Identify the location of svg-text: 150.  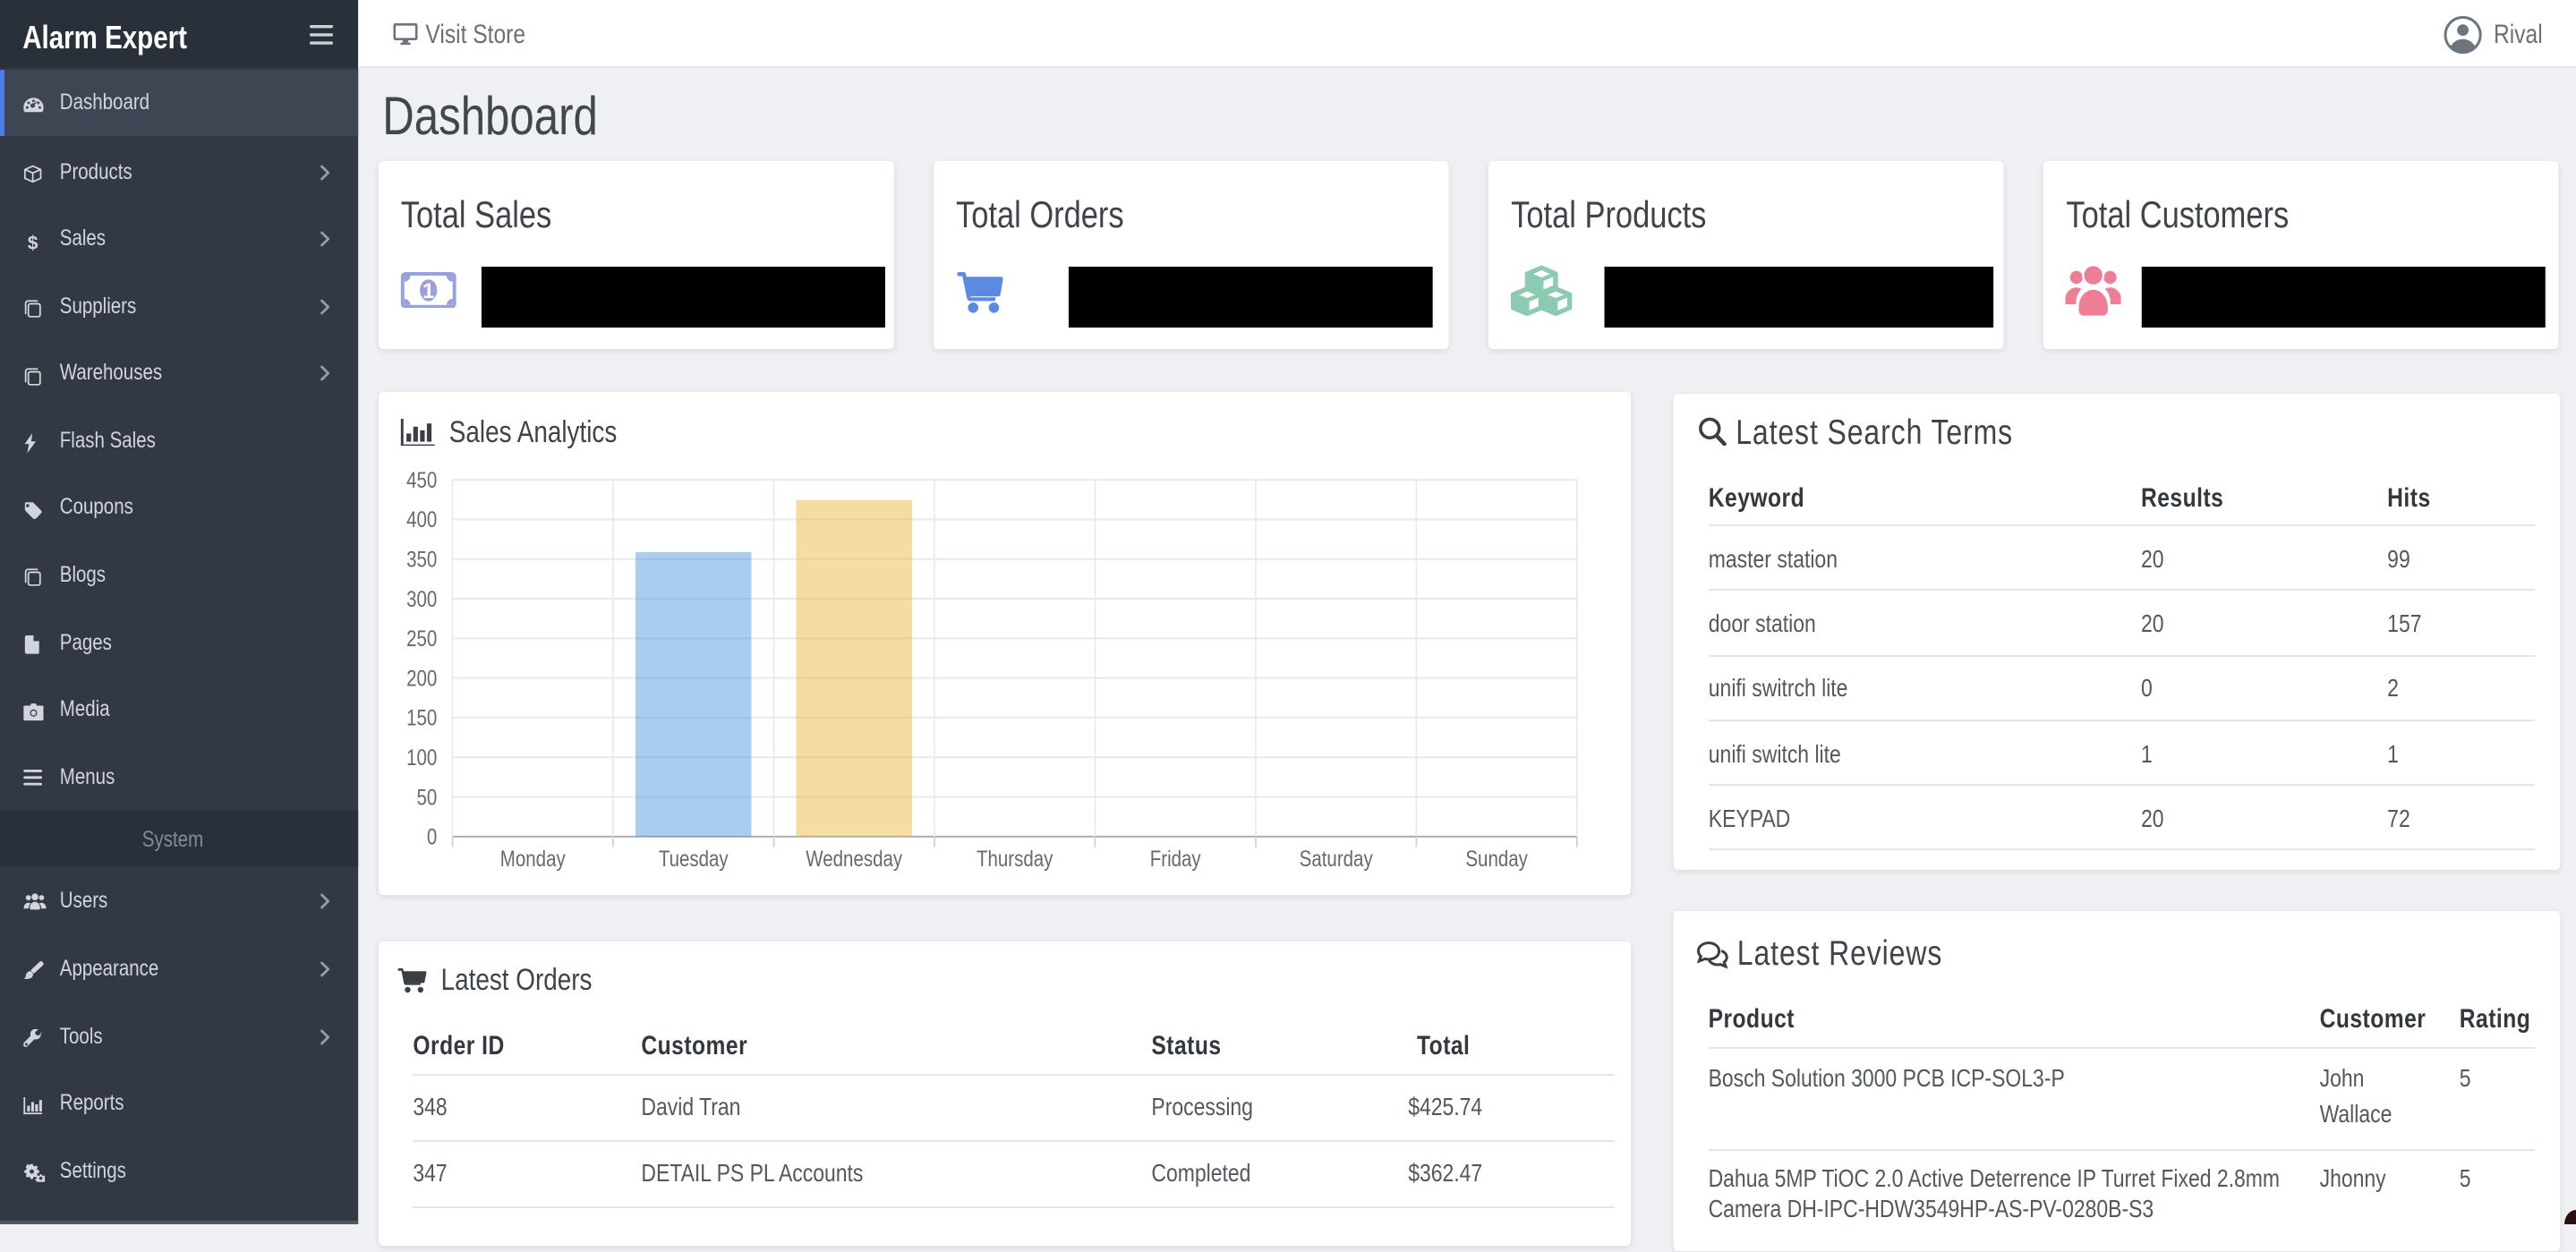
(422, 717).